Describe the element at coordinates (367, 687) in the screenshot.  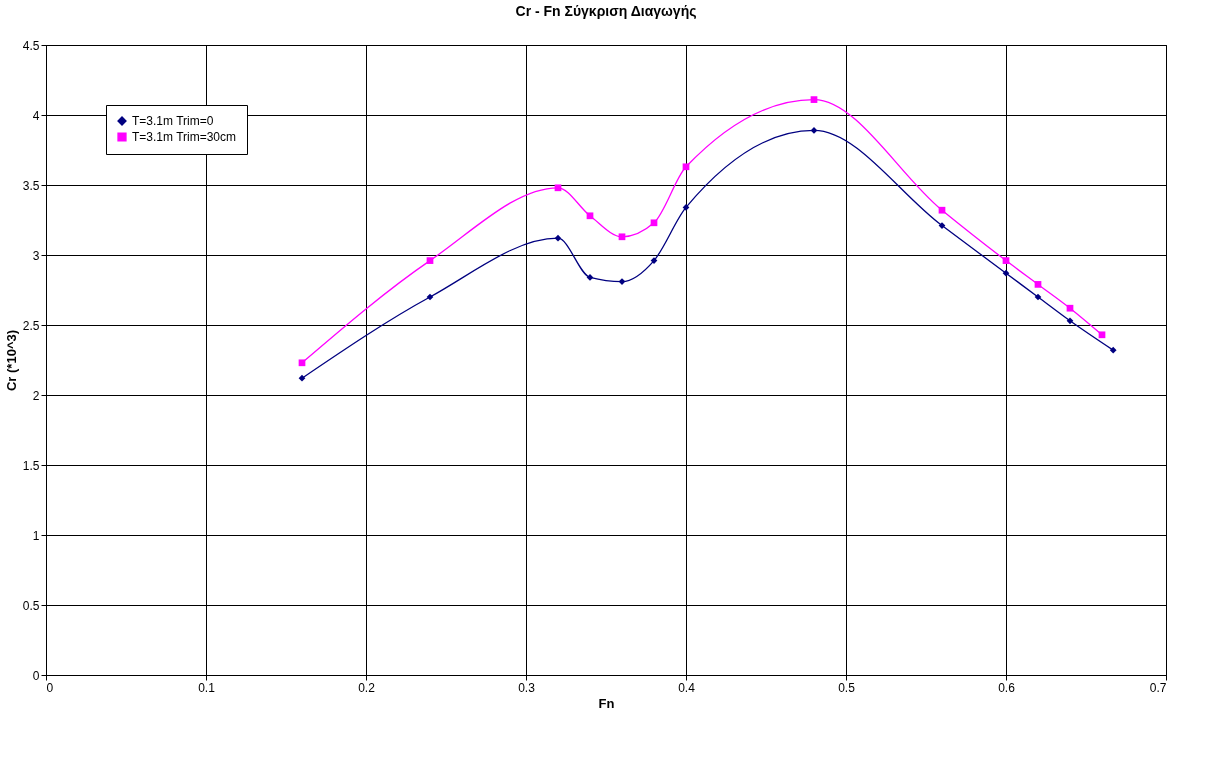
I see `x-tick-label: 0.2` at that location.